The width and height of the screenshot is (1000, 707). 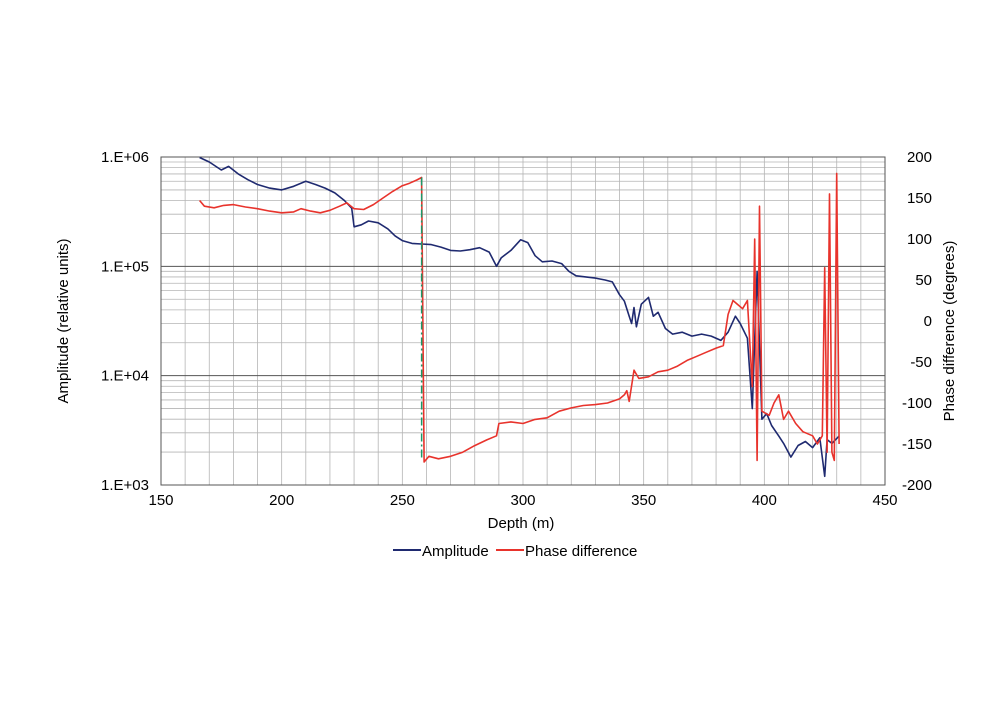 I want to click on y-axis-title: Amplitude (relative units), so click(x=63, y=320).